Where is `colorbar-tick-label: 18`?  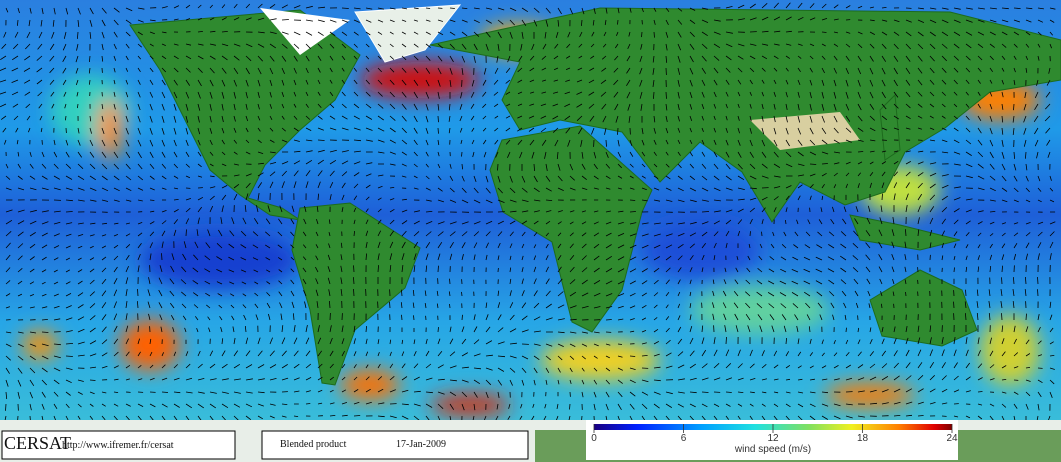 colorbar-tick-label: 18 is located at coordinates (863, 438).